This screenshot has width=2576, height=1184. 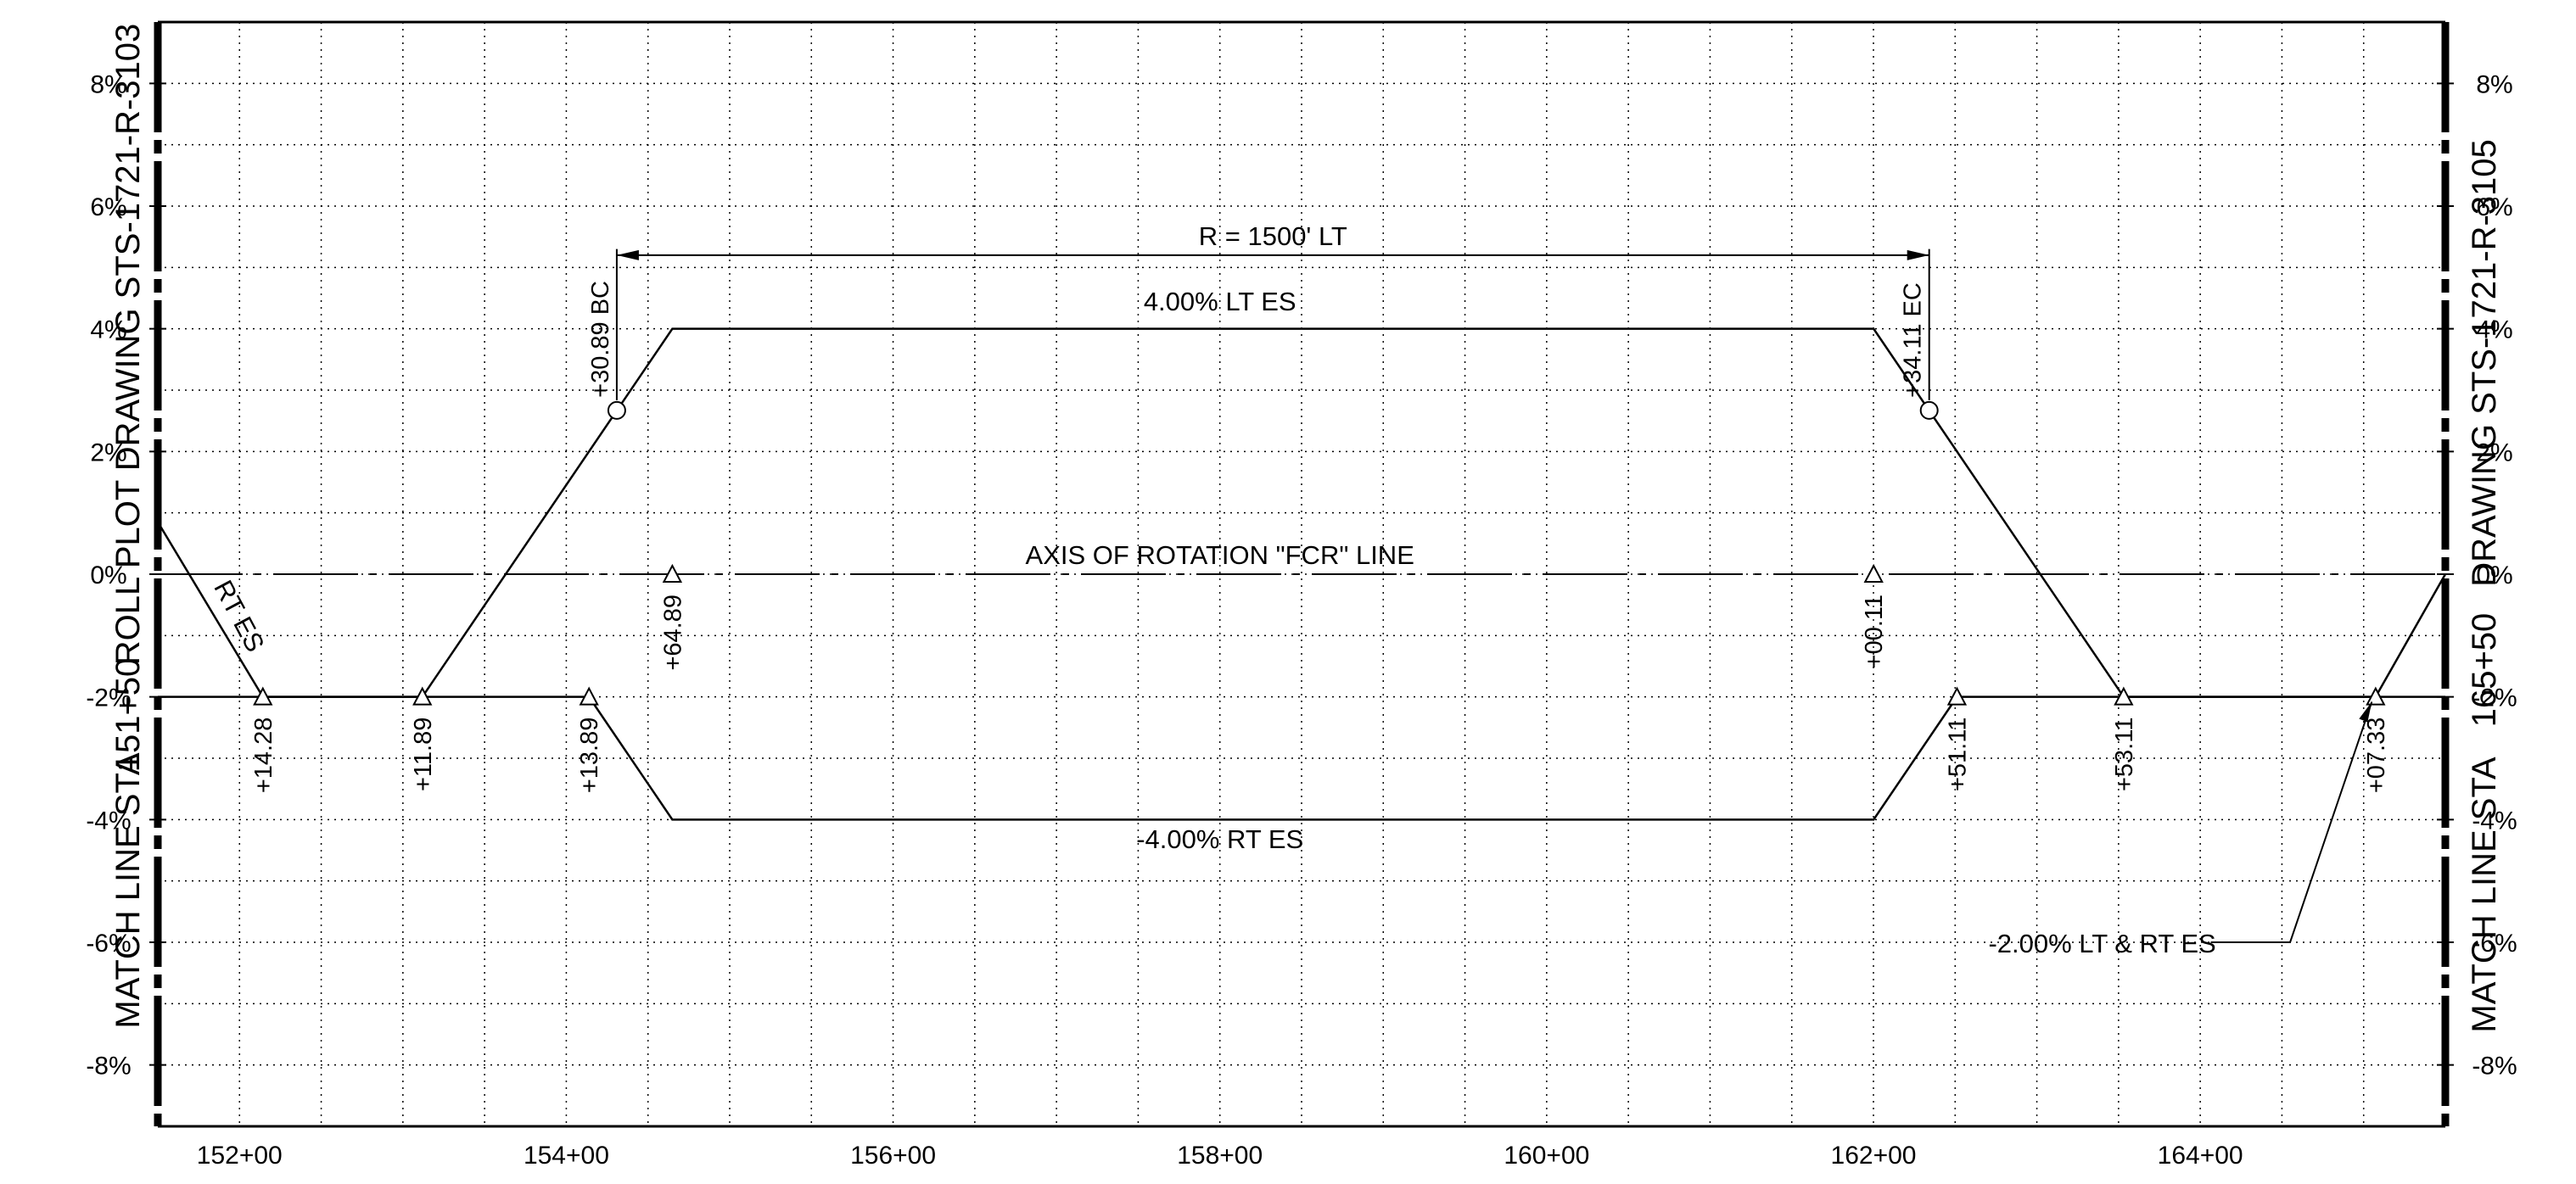 I want to click on y-tick-label-left: -2%, so click(x=108, y=698).